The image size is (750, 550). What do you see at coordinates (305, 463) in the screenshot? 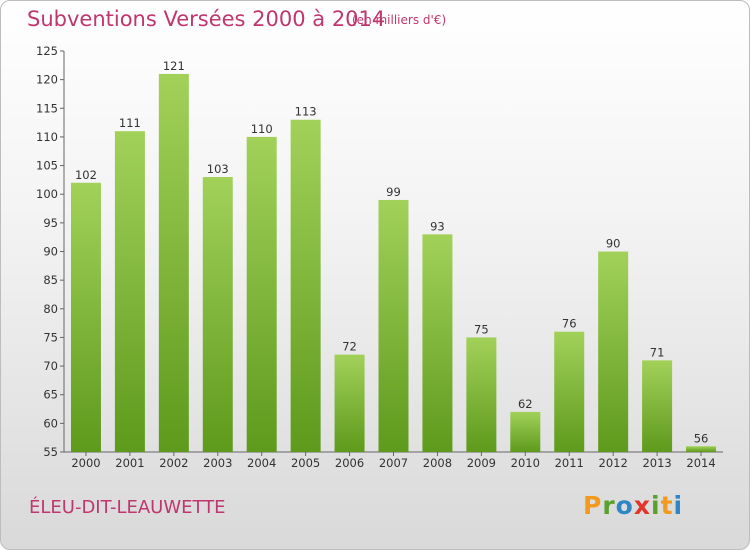
I see `x-tick-label-2005: 2005` at bounding box center [305, 463].